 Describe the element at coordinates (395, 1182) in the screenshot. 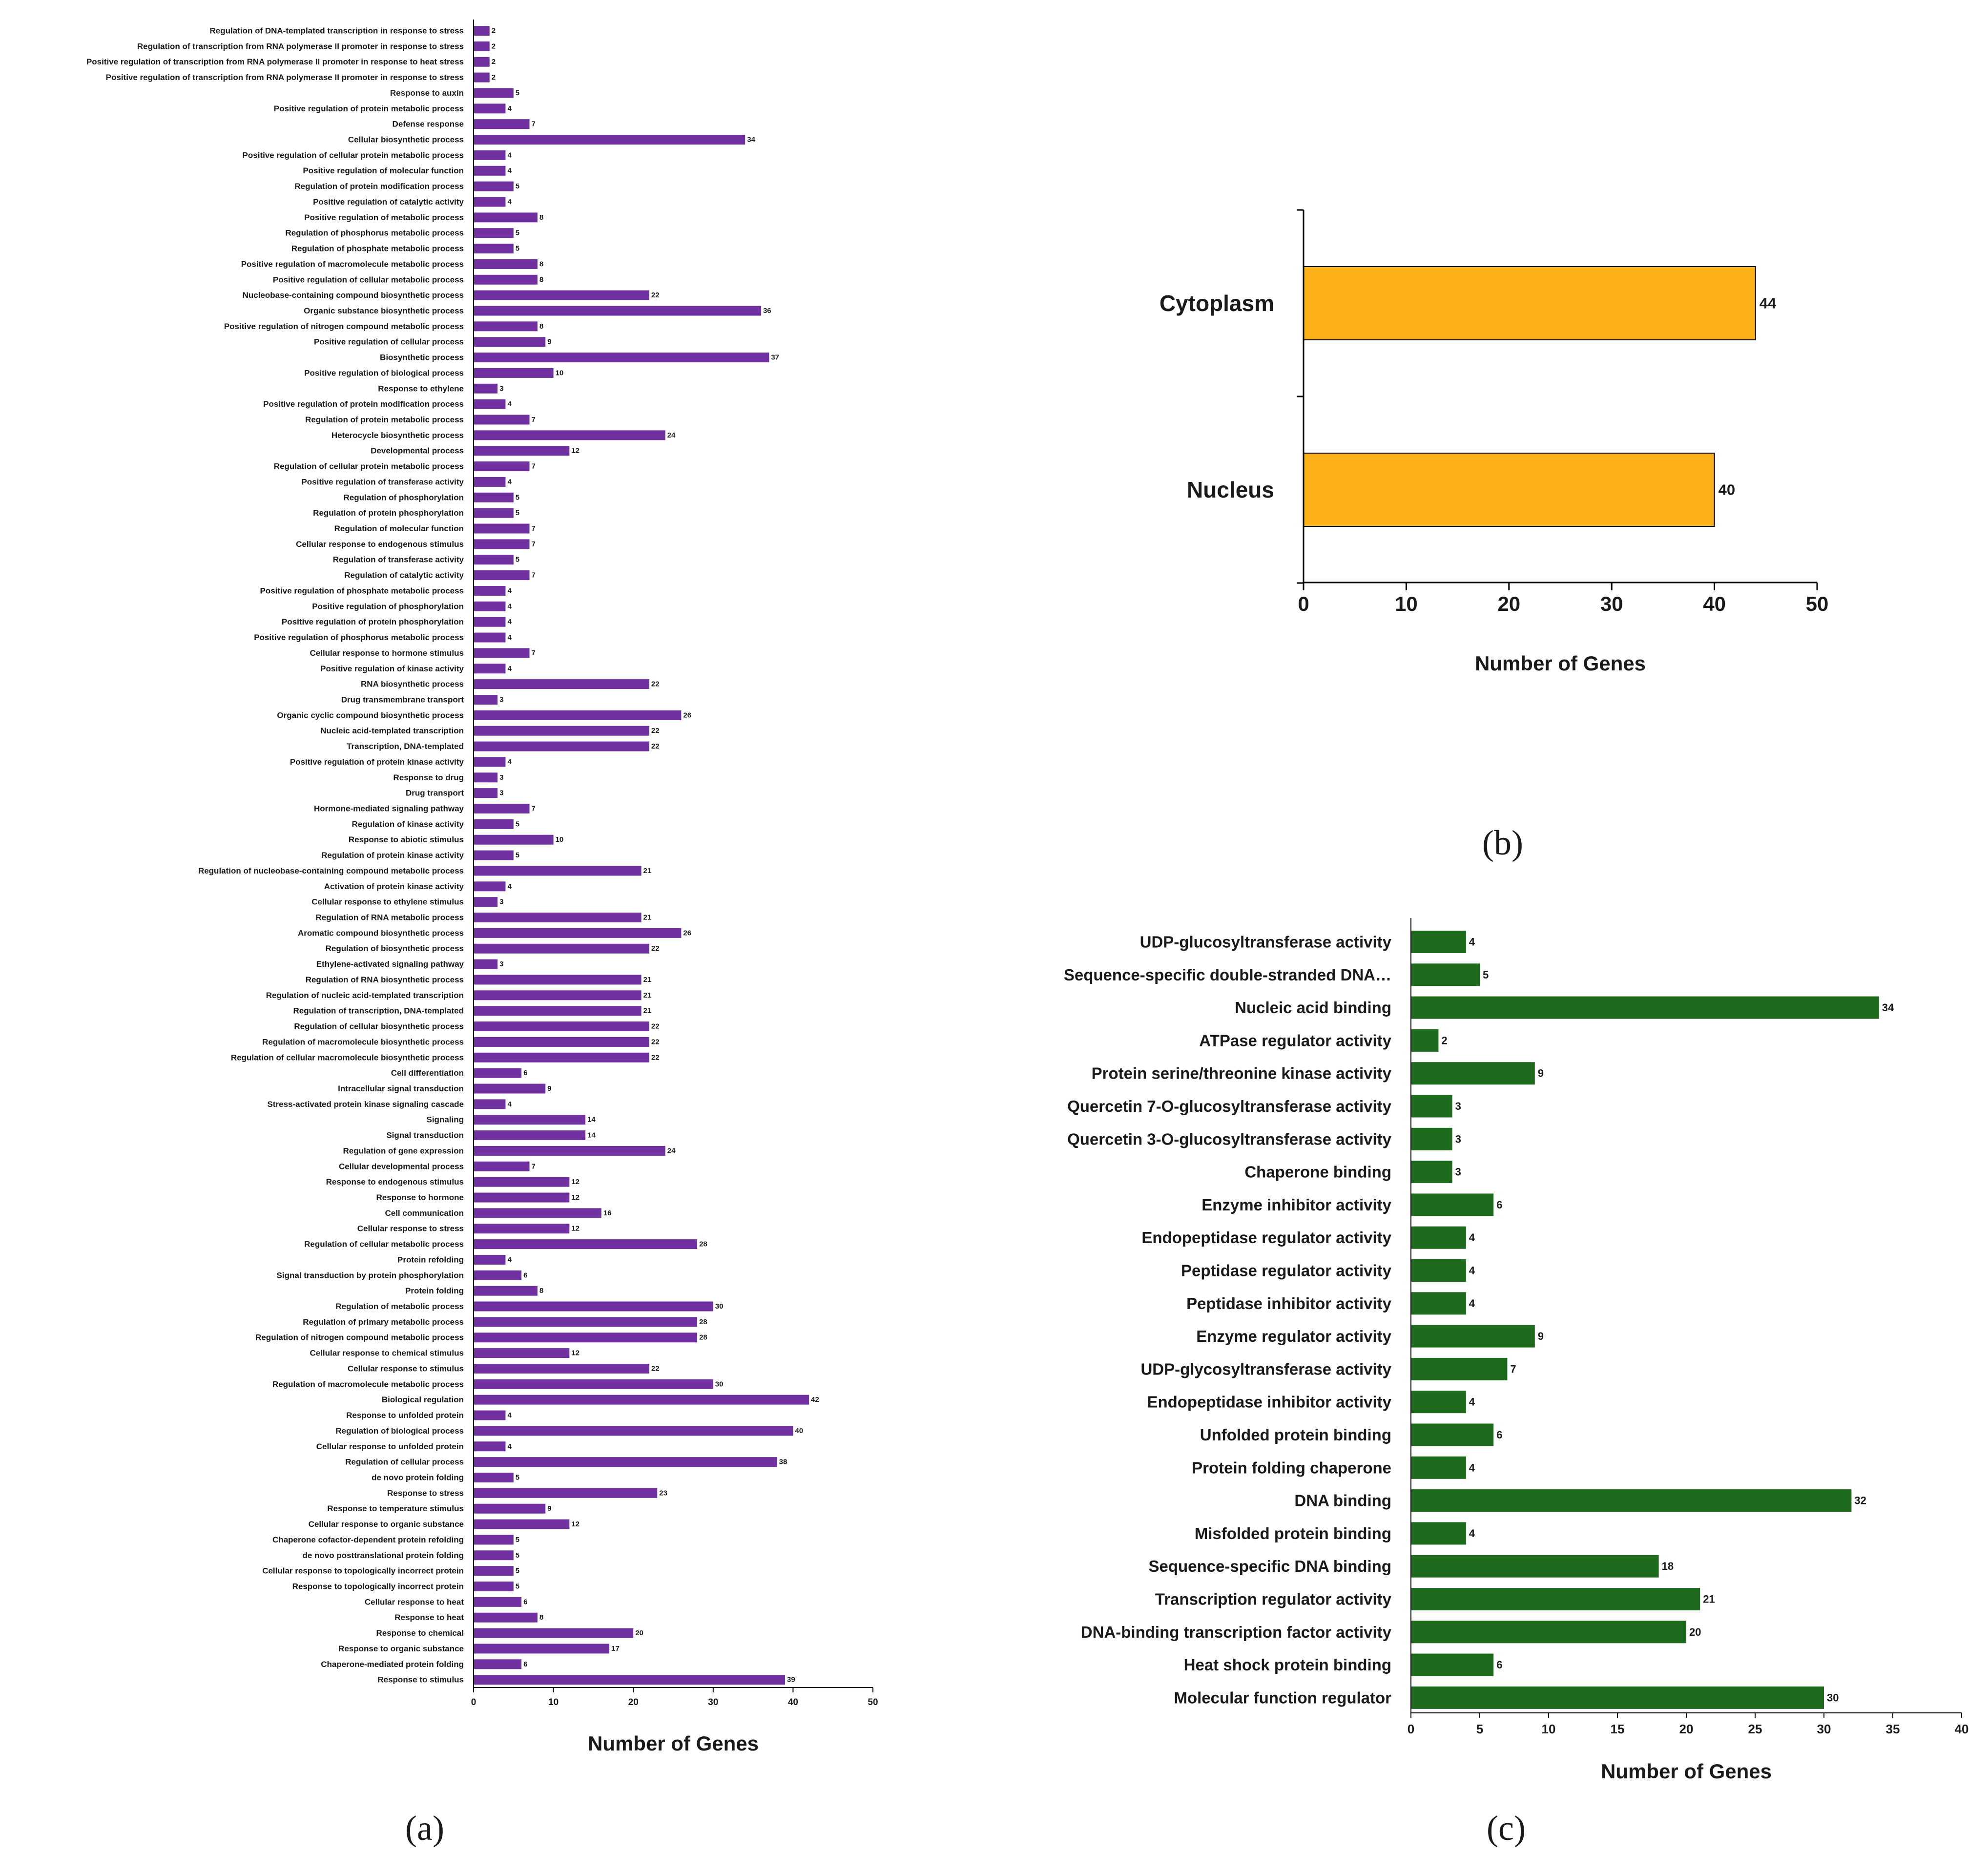

I see `category-label-a-74: Response to endogenous stimulus` at that location.